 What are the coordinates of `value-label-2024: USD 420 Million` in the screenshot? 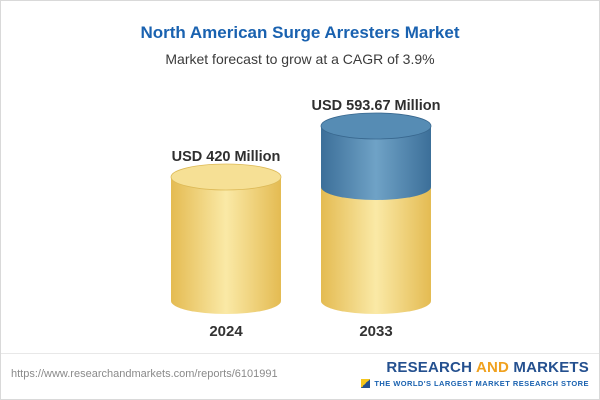 It's located at (226, 157).